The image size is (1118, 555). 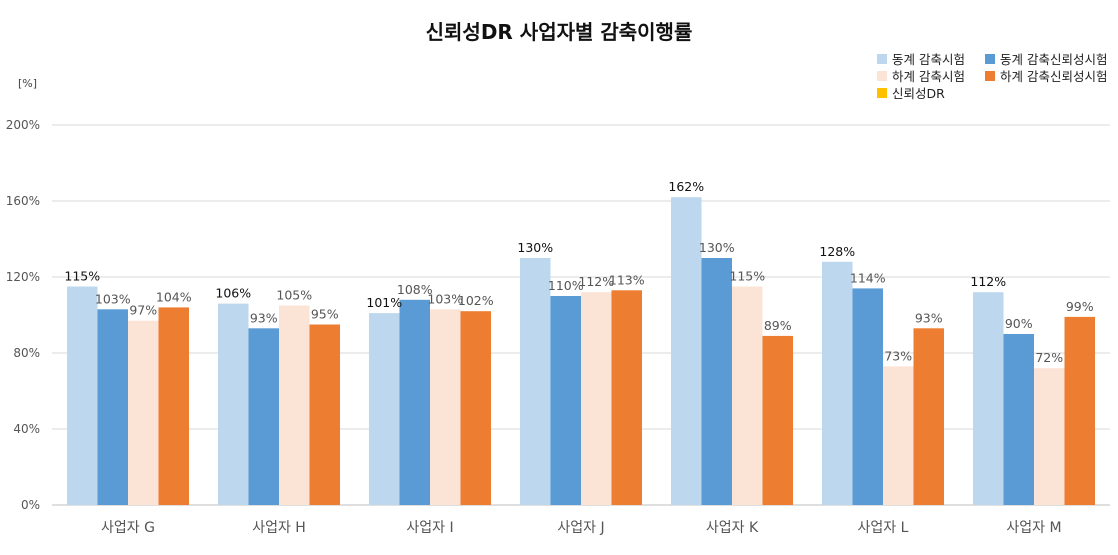 What do you see at coordinates (233, 293) in the screenshot?
I see `data-label: 106%` at bounding box center [233, 293].